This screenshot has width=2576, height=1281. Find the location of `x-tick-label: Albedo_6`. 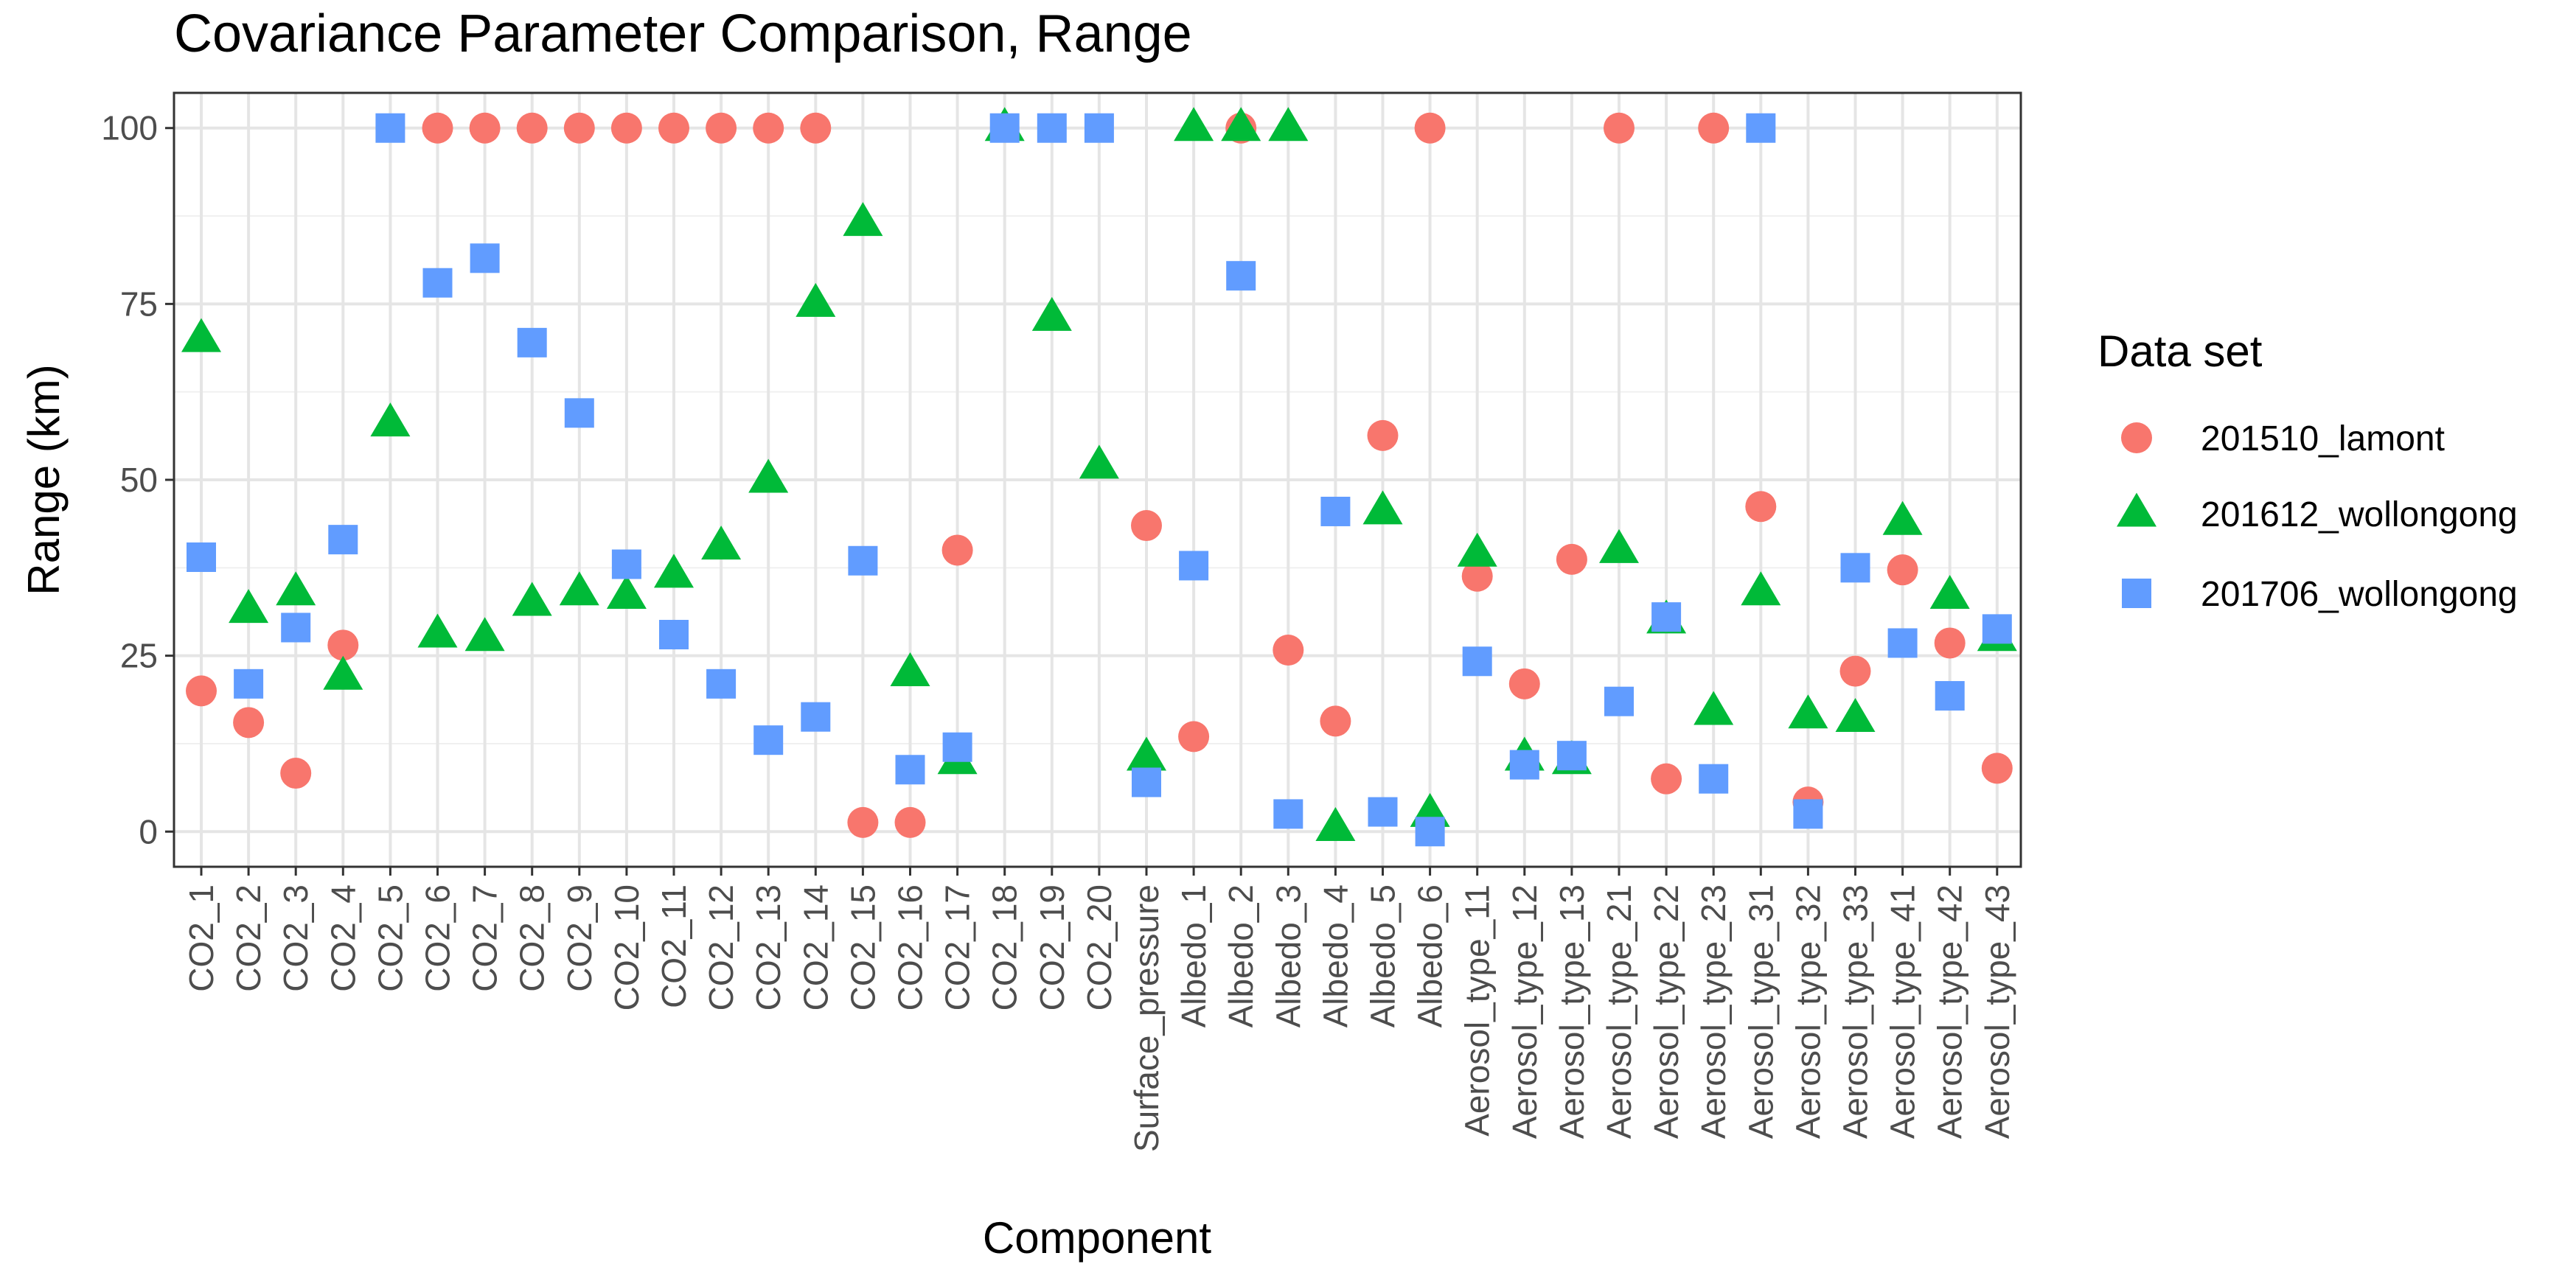

x-tick-label: Albedo_6 is located at coordinates (1430, 955).